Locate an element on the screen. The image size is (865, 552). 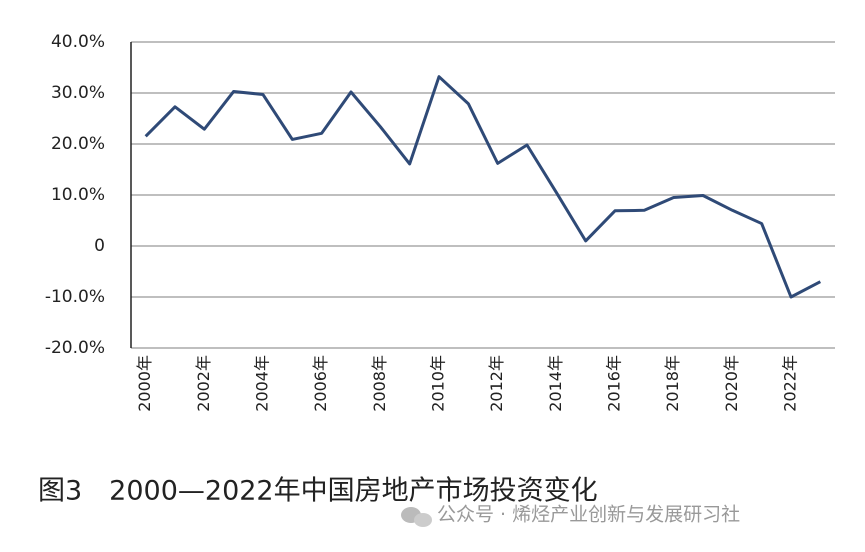
y-tick-label: 40.0% is located at coordinates (78, 42).